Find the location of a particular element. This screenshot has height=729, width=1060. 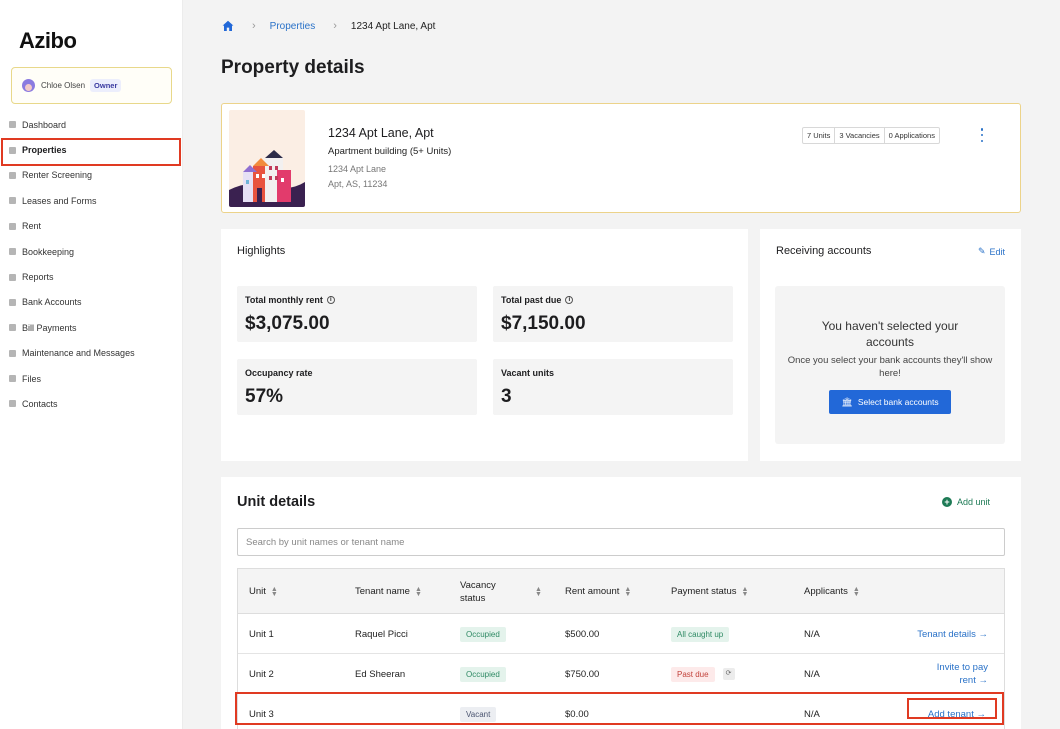

add-unit-button: + Add unit is located at coordinates (966, 502).